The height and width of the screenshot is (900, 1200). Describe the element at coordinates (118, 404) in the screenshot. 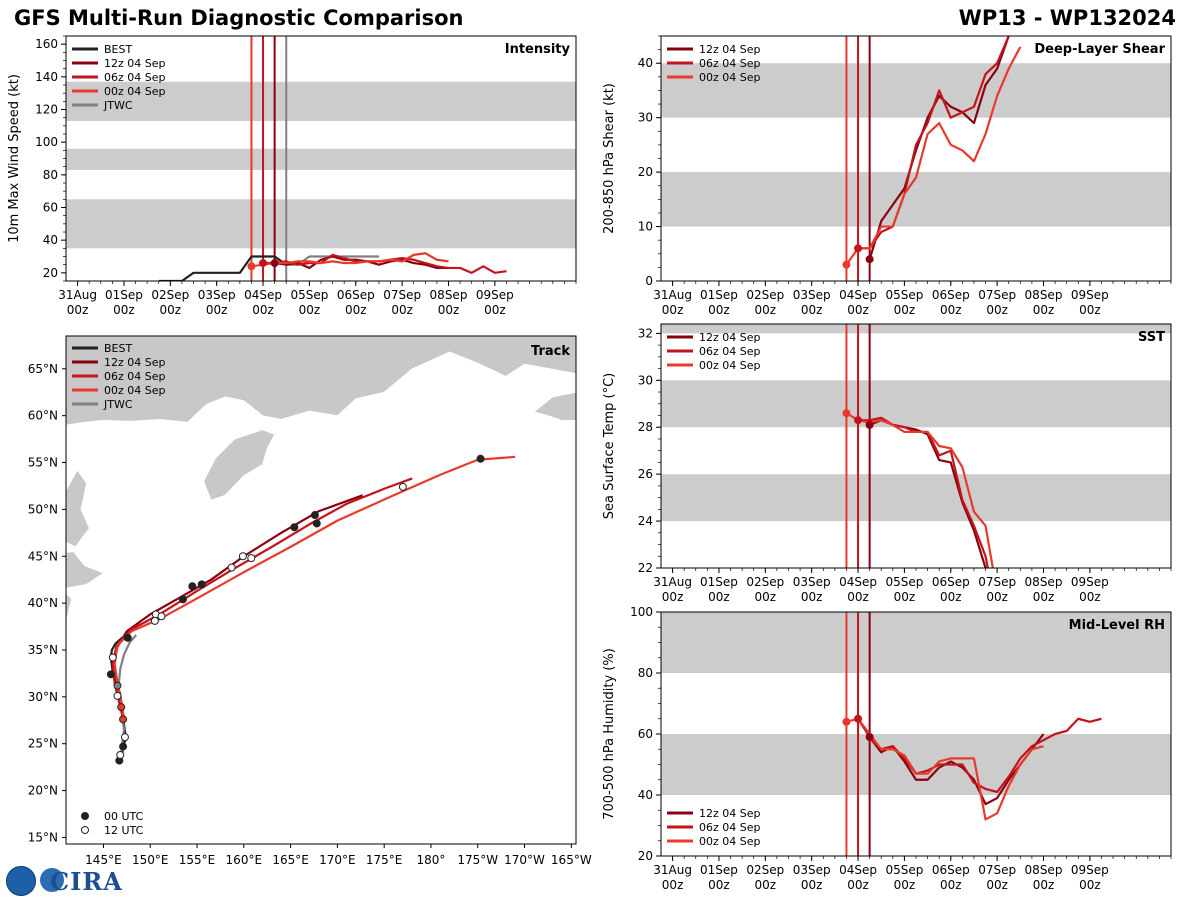

I see `legend-label: JTWC` at that location.